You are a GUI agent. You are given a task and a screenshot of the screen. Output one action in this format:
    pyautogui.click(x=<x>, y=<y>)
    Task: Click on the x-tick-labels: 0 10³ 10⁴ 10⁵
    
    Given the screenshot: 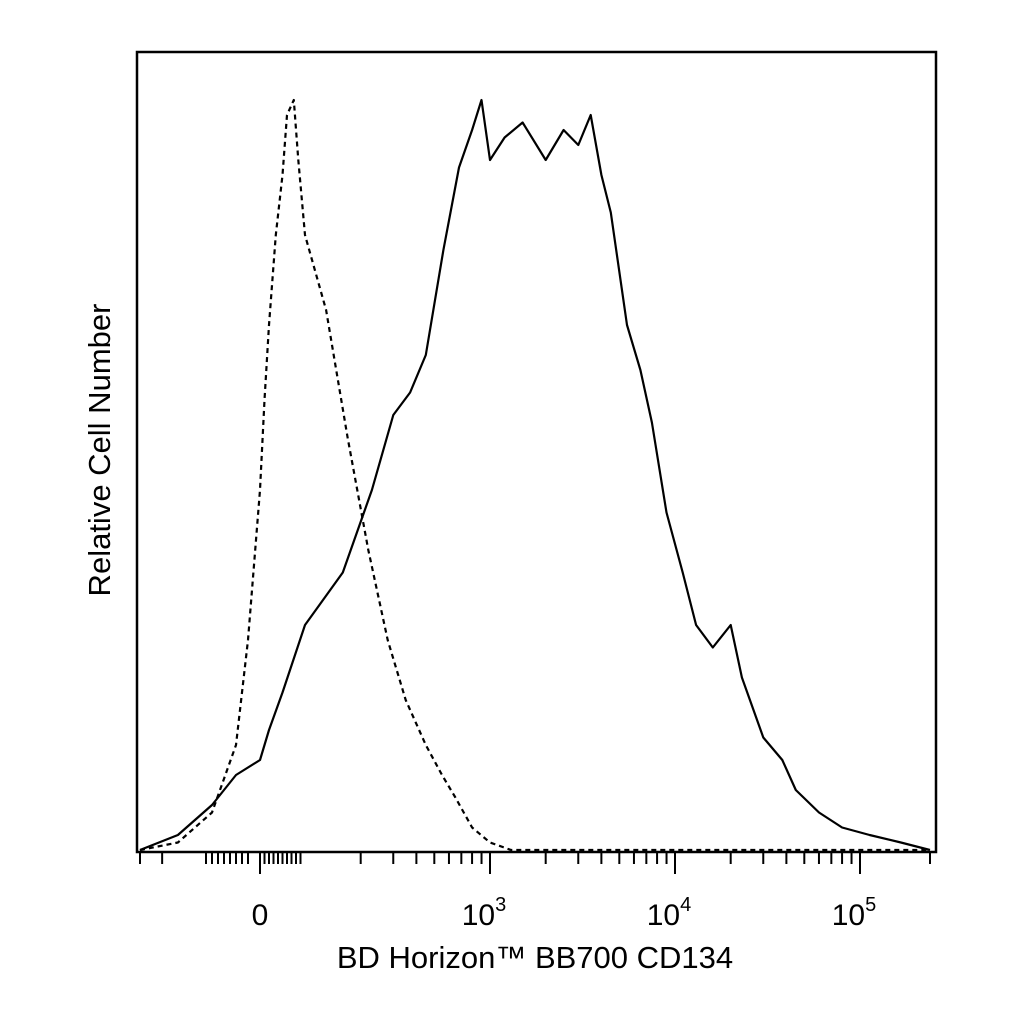 What is the action you would take?
    pyautogui.click(x=564, y=913)
    